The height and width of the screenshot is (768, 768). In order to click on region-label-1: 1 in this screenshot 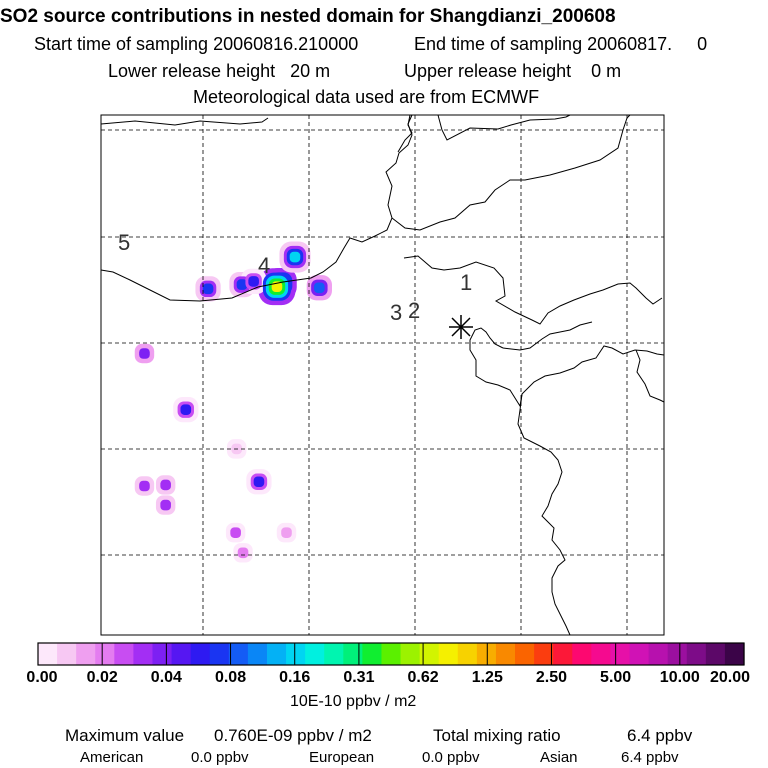, I will do `click(466, 282)`.